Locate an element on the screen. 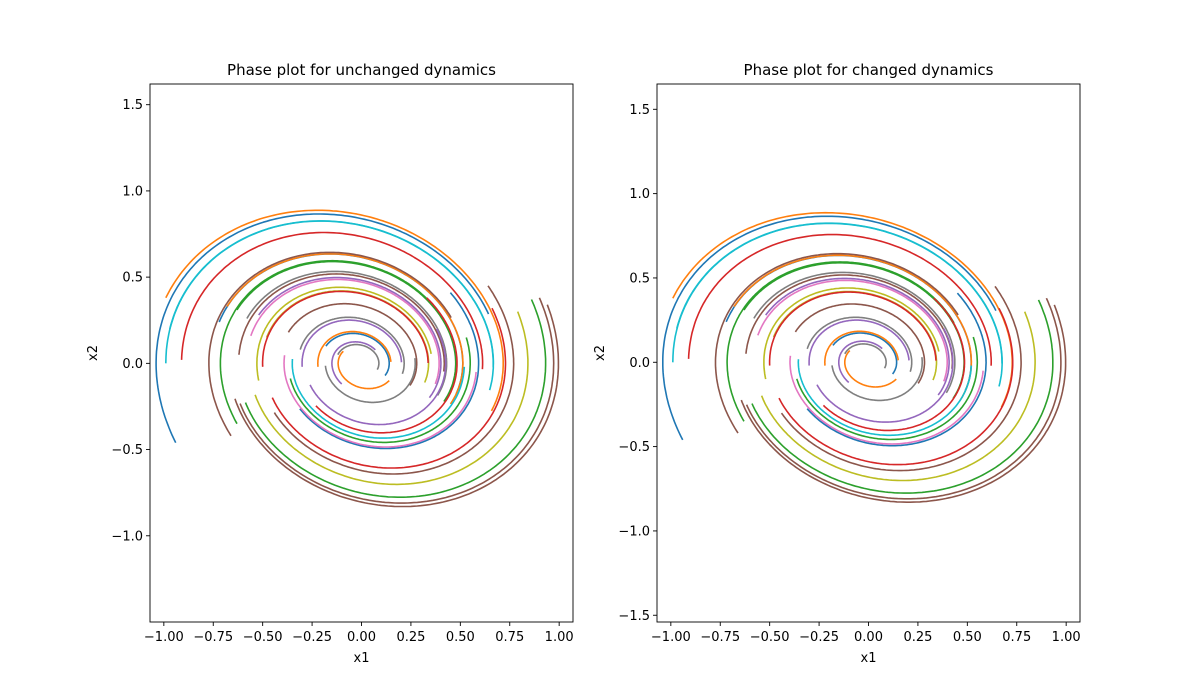  y-axis-label: x2 is located at coordinates (600, 353).